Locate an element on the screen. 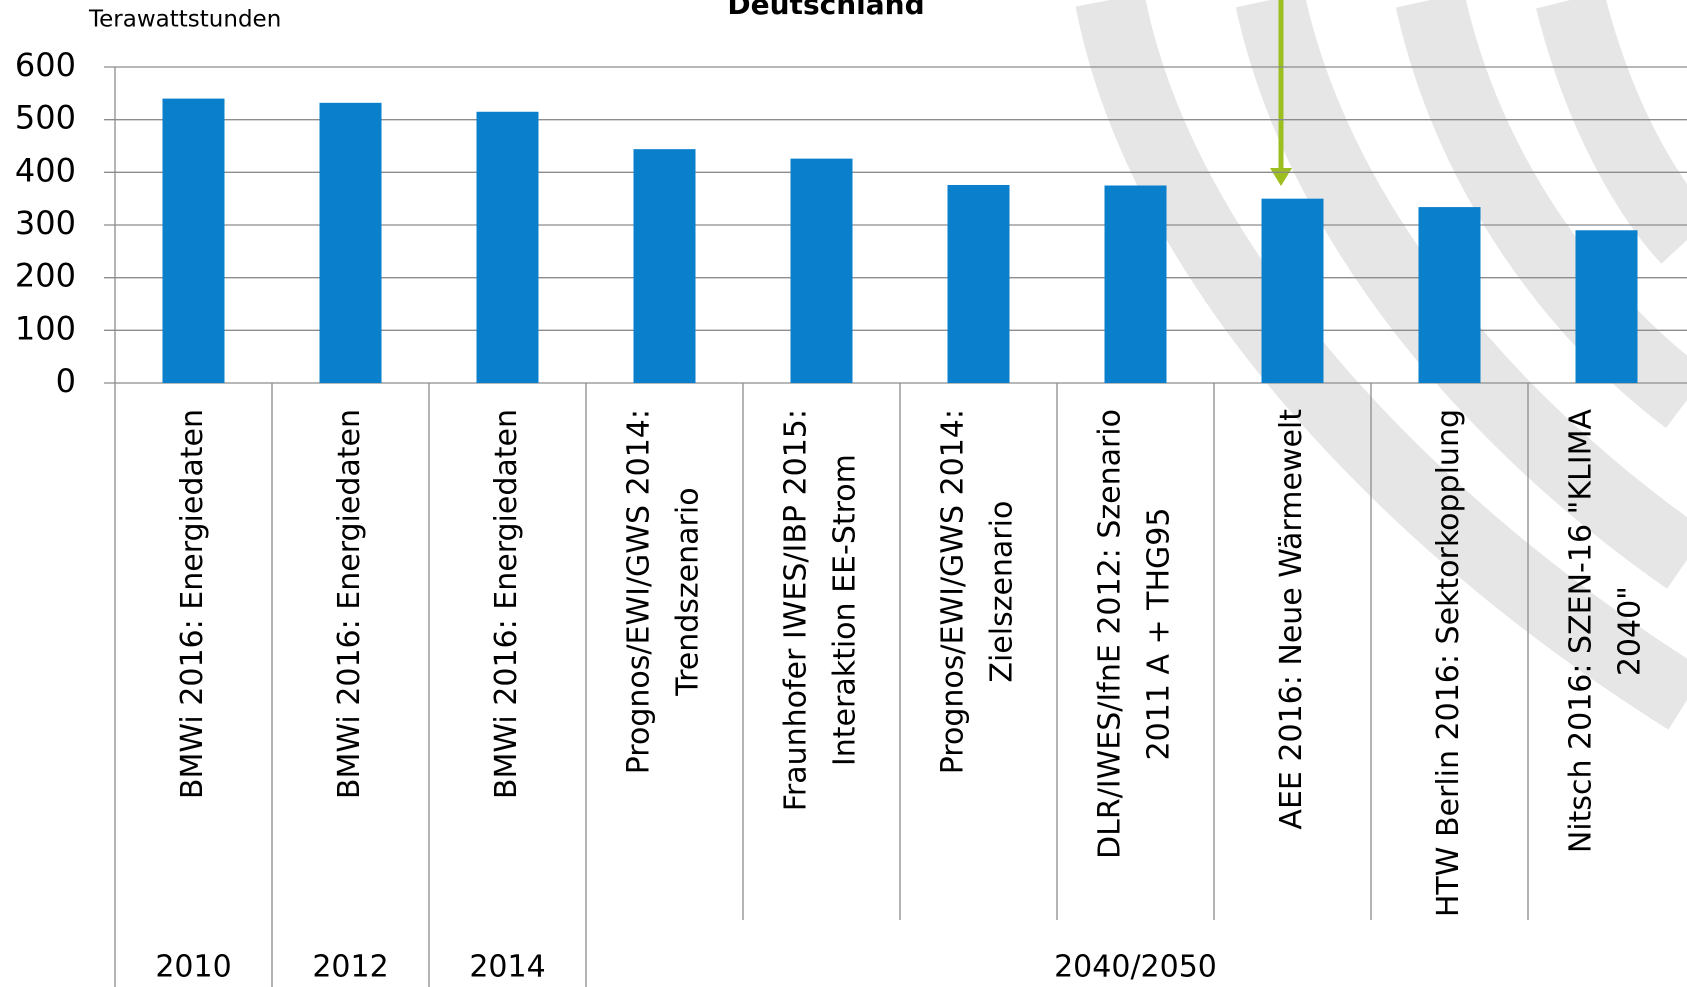 This screenshot has width=1687, height=987. y-tick-label: 500 is located at coordinates (45, 118).